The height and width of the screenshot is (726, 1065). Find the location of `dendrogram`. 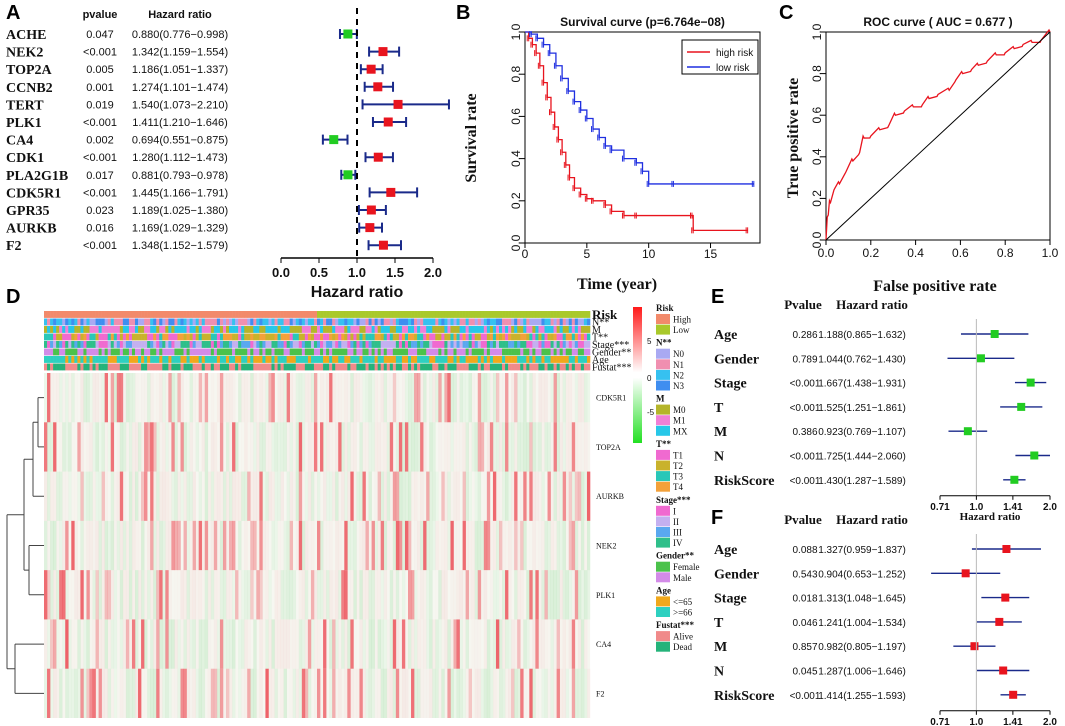

dendrogram is located at coordinates (25, 545).